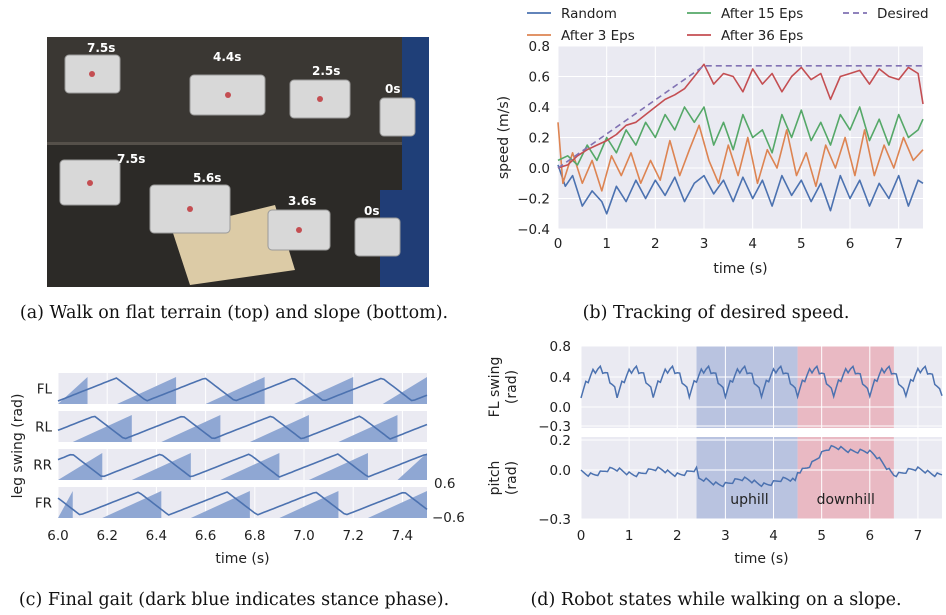 The image size is (946, 615). I want to click on x-tick-label: 6.6, so click(205, 536).